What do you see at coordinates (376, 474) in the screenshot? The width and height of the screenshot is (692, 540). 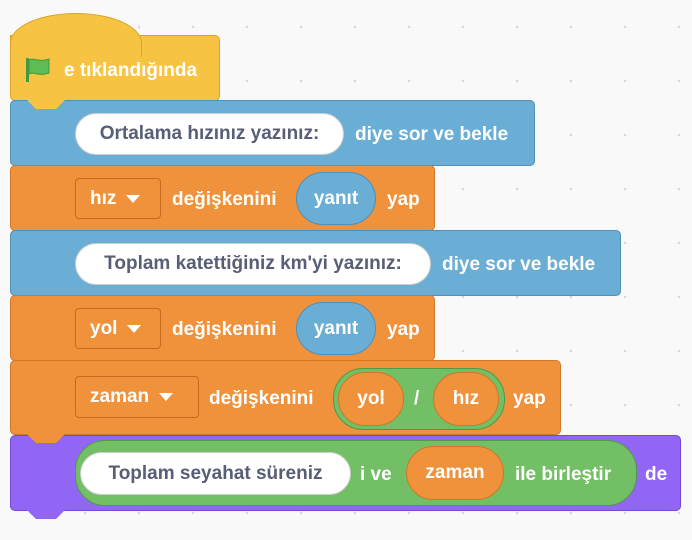 I see `join-label: i ve` at bounding box center [376, 474].